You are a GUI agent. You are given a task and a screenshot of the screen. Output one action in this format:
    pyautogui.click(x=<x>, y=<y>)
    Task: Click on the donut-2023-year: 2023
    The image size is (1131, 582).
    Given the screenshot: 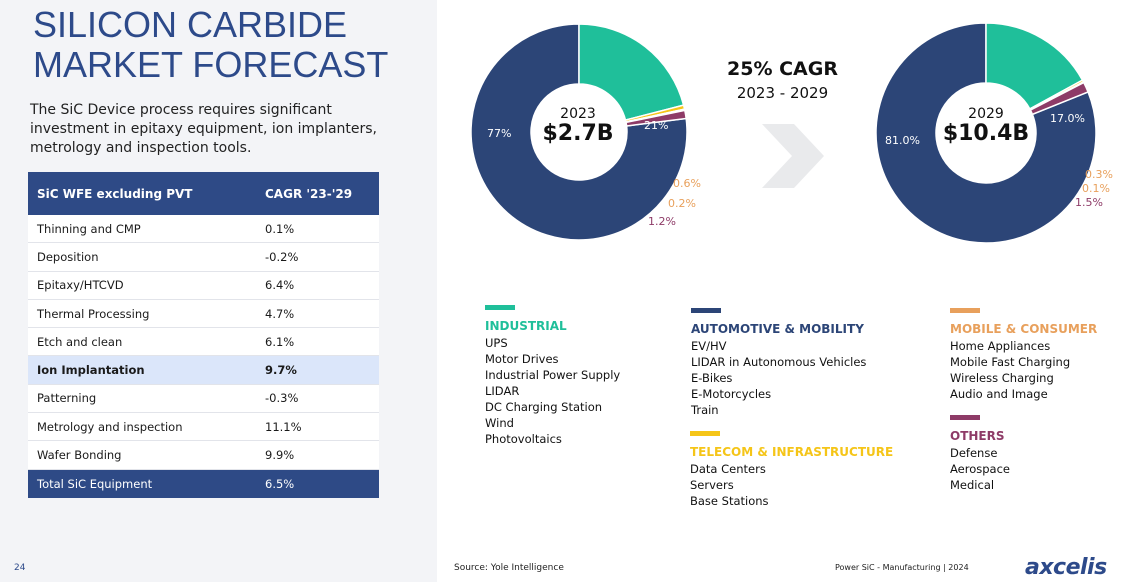 What is the action you would take?
    pyautogui.click(x=578, y=114)
    